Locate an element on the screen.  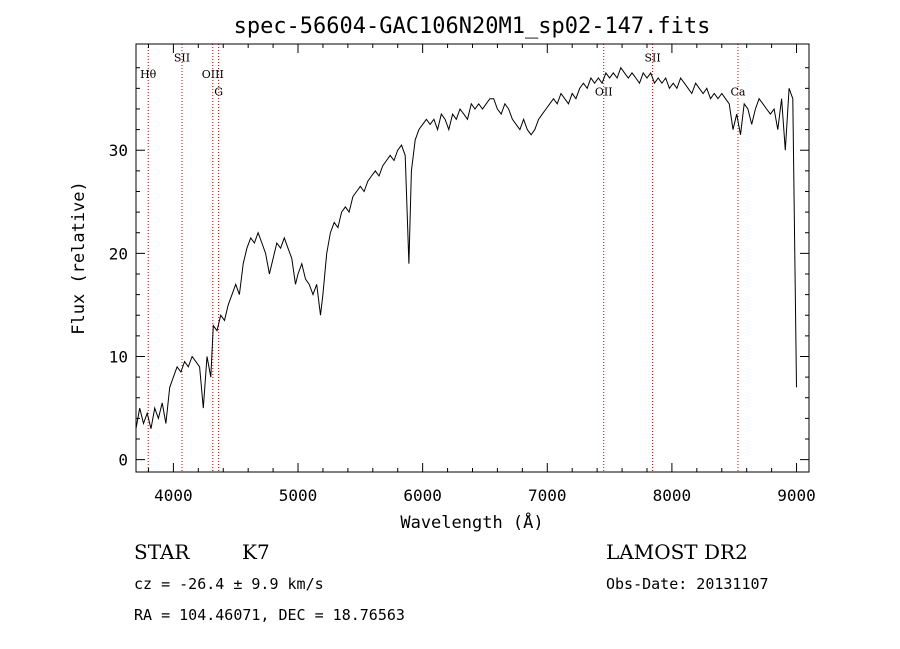
line-marker-label-4: OII is located at coordinates (604, 92).